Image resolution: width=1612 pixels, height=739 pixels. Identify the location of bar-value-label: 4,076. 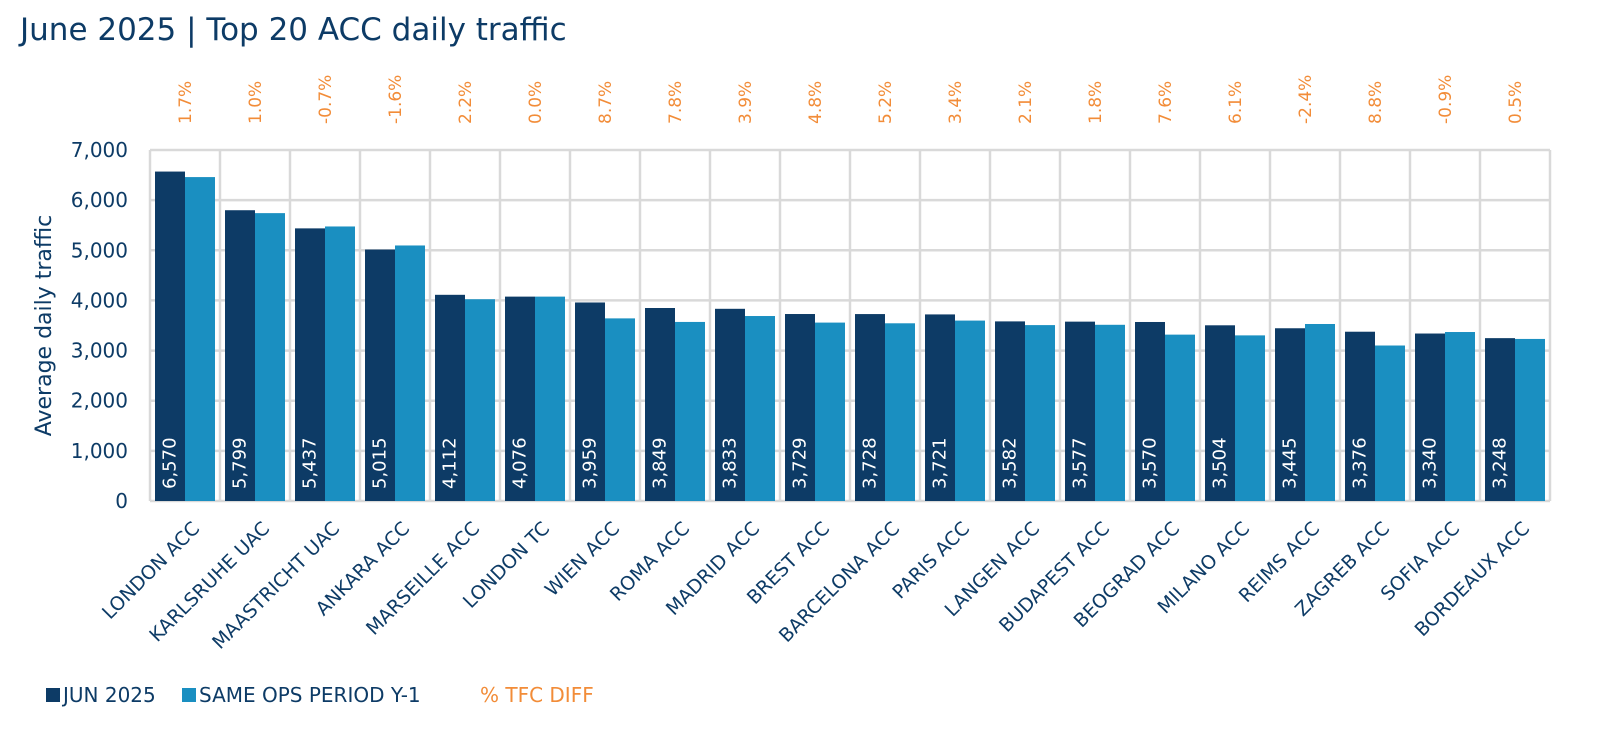
(520, 463).